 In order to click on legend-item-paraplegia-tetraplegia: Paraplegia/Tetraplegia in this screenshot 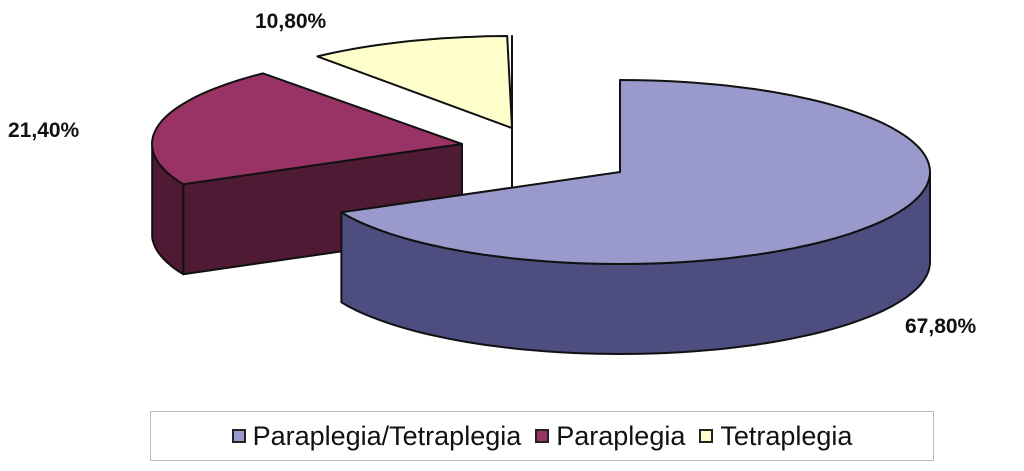, I will do `click(376, 436)`.